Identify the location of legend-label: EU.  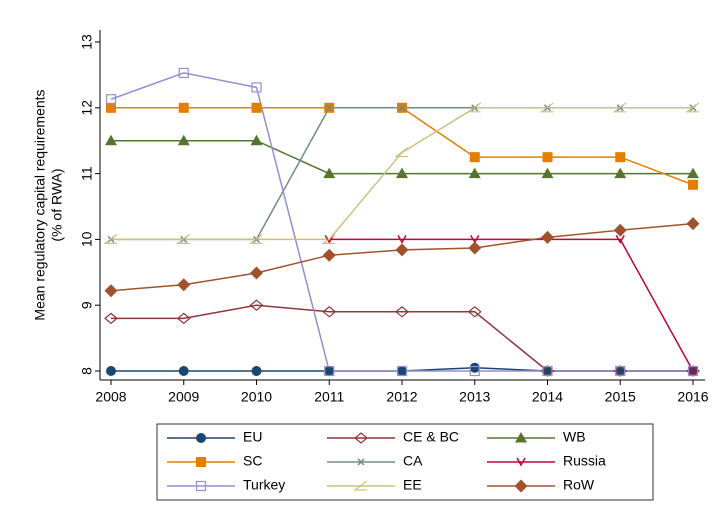
(252, 437).